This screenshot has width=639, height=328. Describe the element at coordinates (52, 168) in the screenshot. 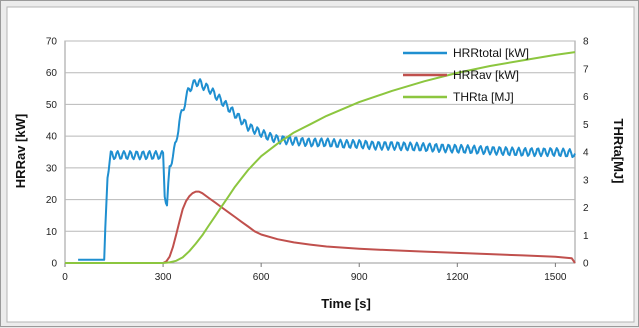

I see `y-left-tick-label: 30` at that location.